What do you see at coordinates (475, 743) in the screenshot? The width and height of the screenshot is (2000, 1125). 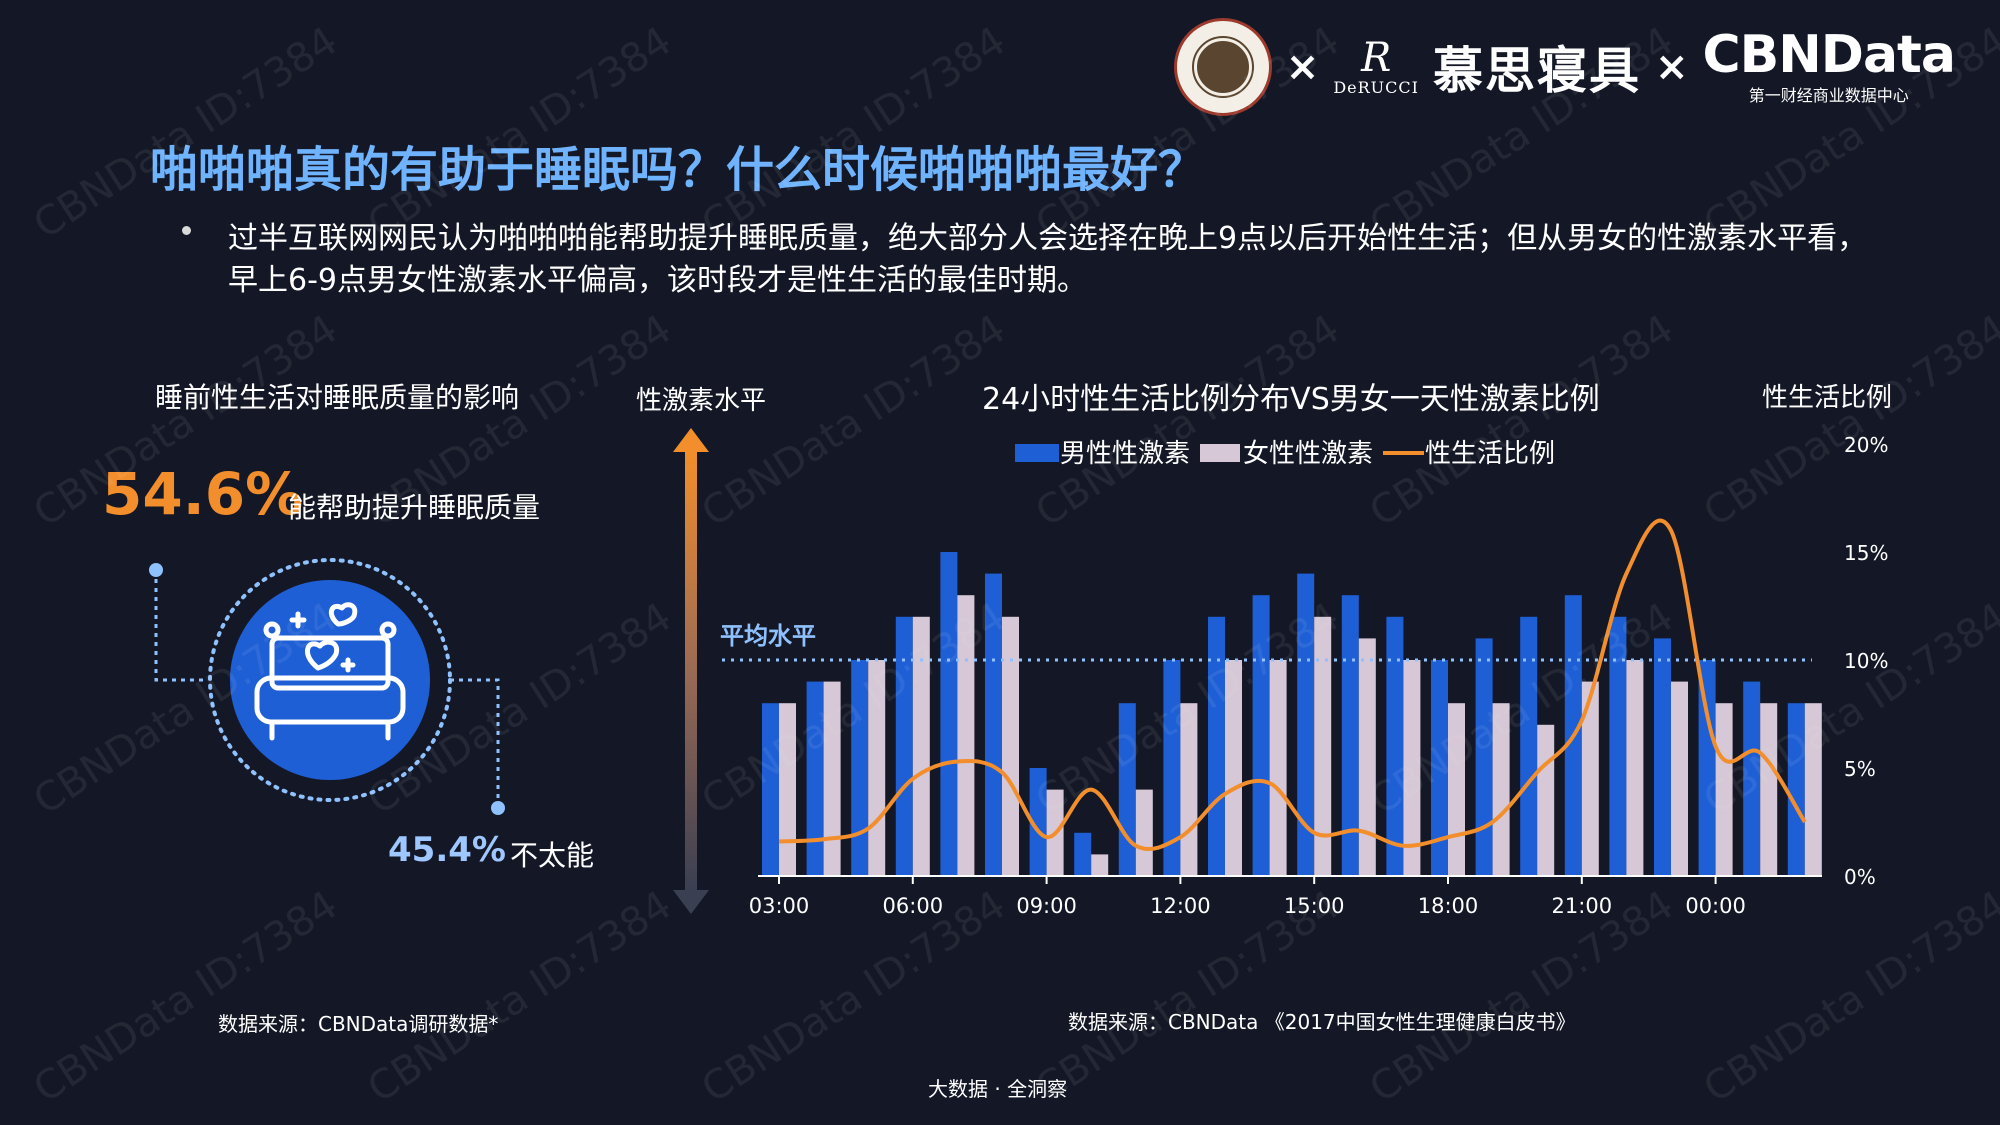 I see `no-connector` at bounding box center [475, 743].